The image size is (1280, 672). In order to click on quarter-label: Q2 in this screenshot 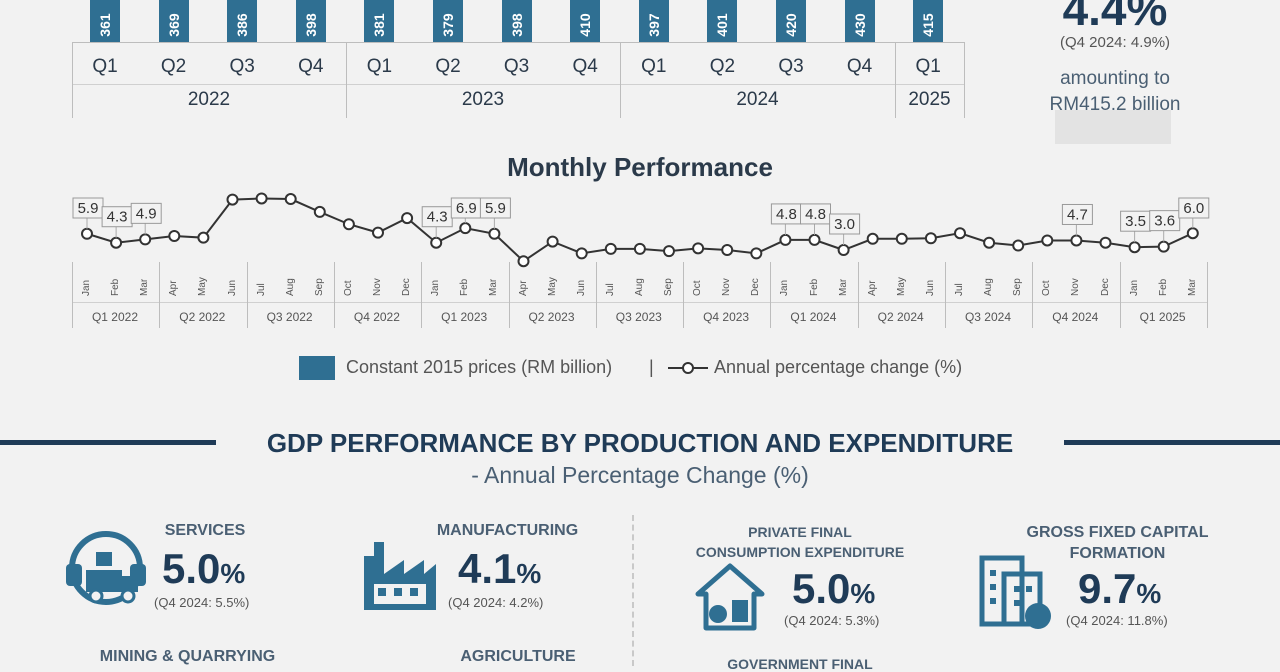, I will do `click(448, 66)`.